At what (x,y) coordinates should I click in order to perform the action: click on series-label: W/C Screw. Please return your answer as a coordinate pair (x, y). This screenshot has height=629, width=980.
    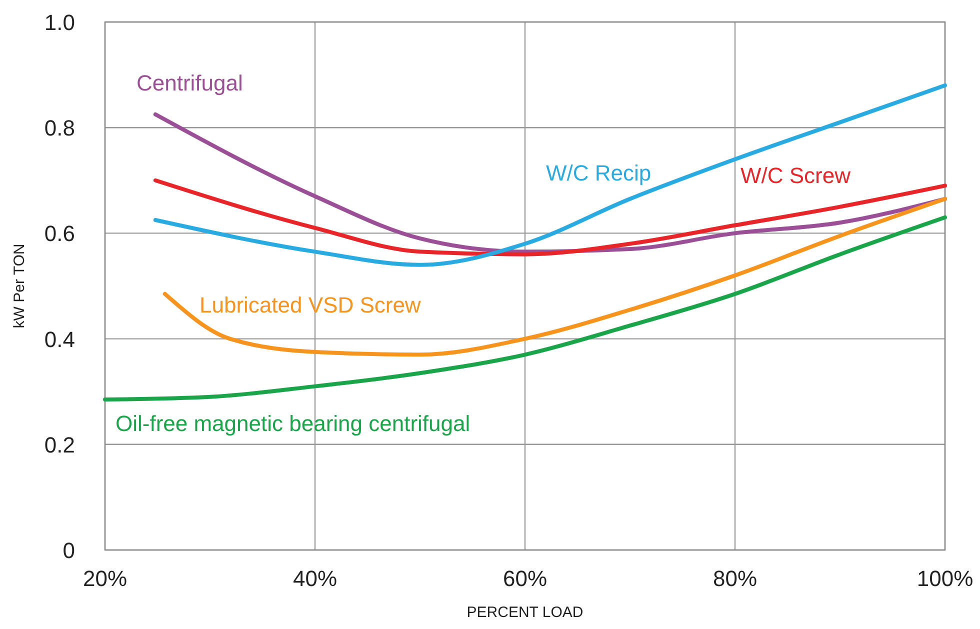
    Looking at the image, I should click on (795, 175).